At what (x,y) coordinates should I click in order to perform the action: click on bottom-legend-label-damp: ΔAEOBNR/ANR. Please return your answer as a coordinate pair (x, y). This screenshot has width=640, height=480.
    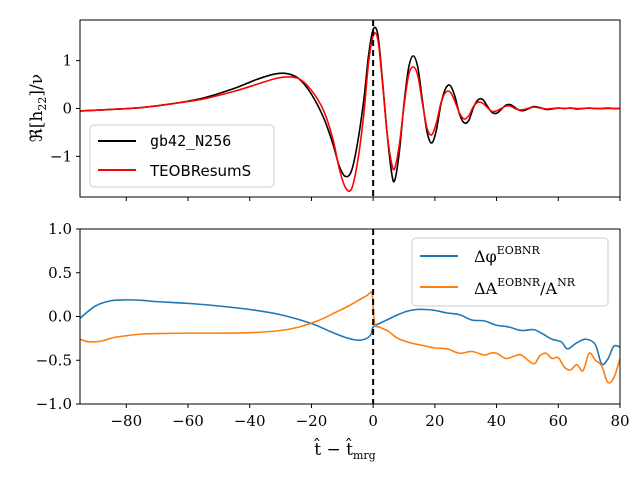
    Looking at the image, I should click on (525, 287).